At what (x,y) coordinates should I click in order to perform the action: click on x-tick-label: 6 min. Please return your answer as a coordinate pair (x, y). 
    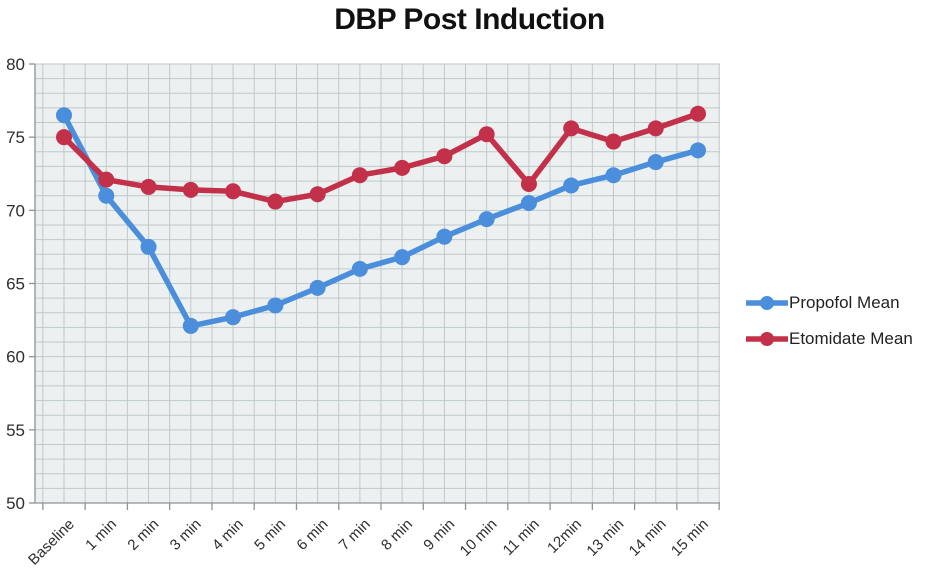
    Looking at the image, I should click on (312, 535).